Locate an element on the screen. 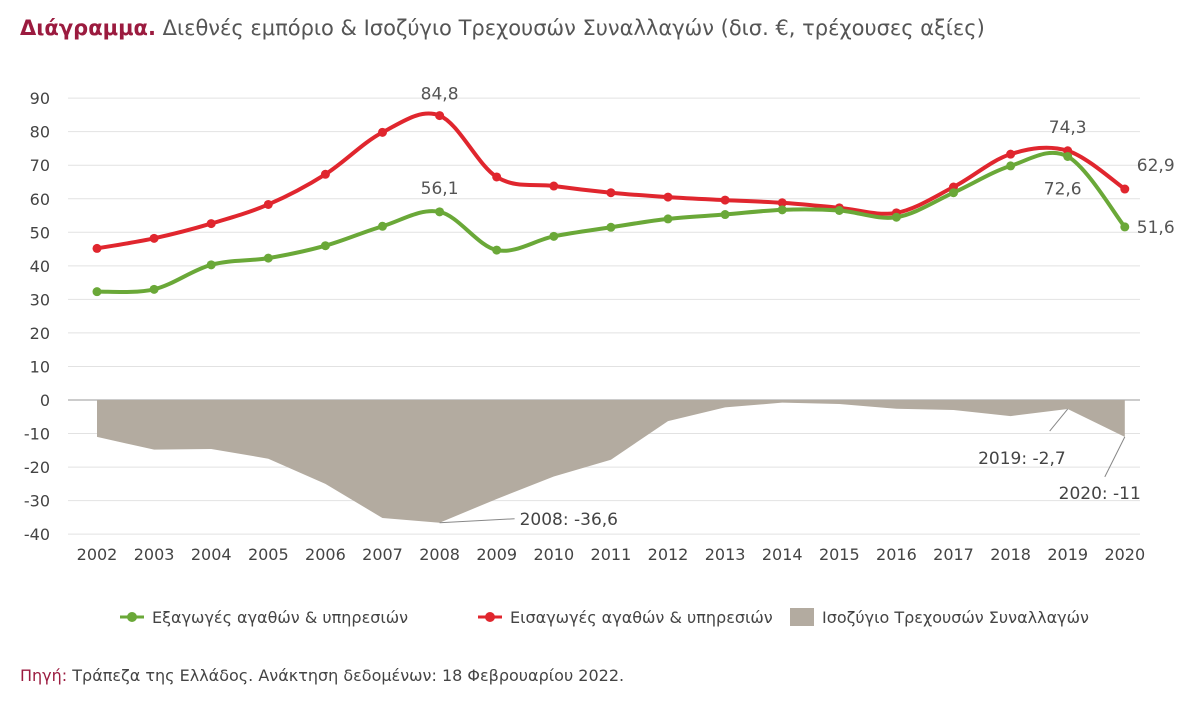 The height and width of the screenshot is (711, 1200). x-tick-label: 2020 is located at coordinates (1124, 554).